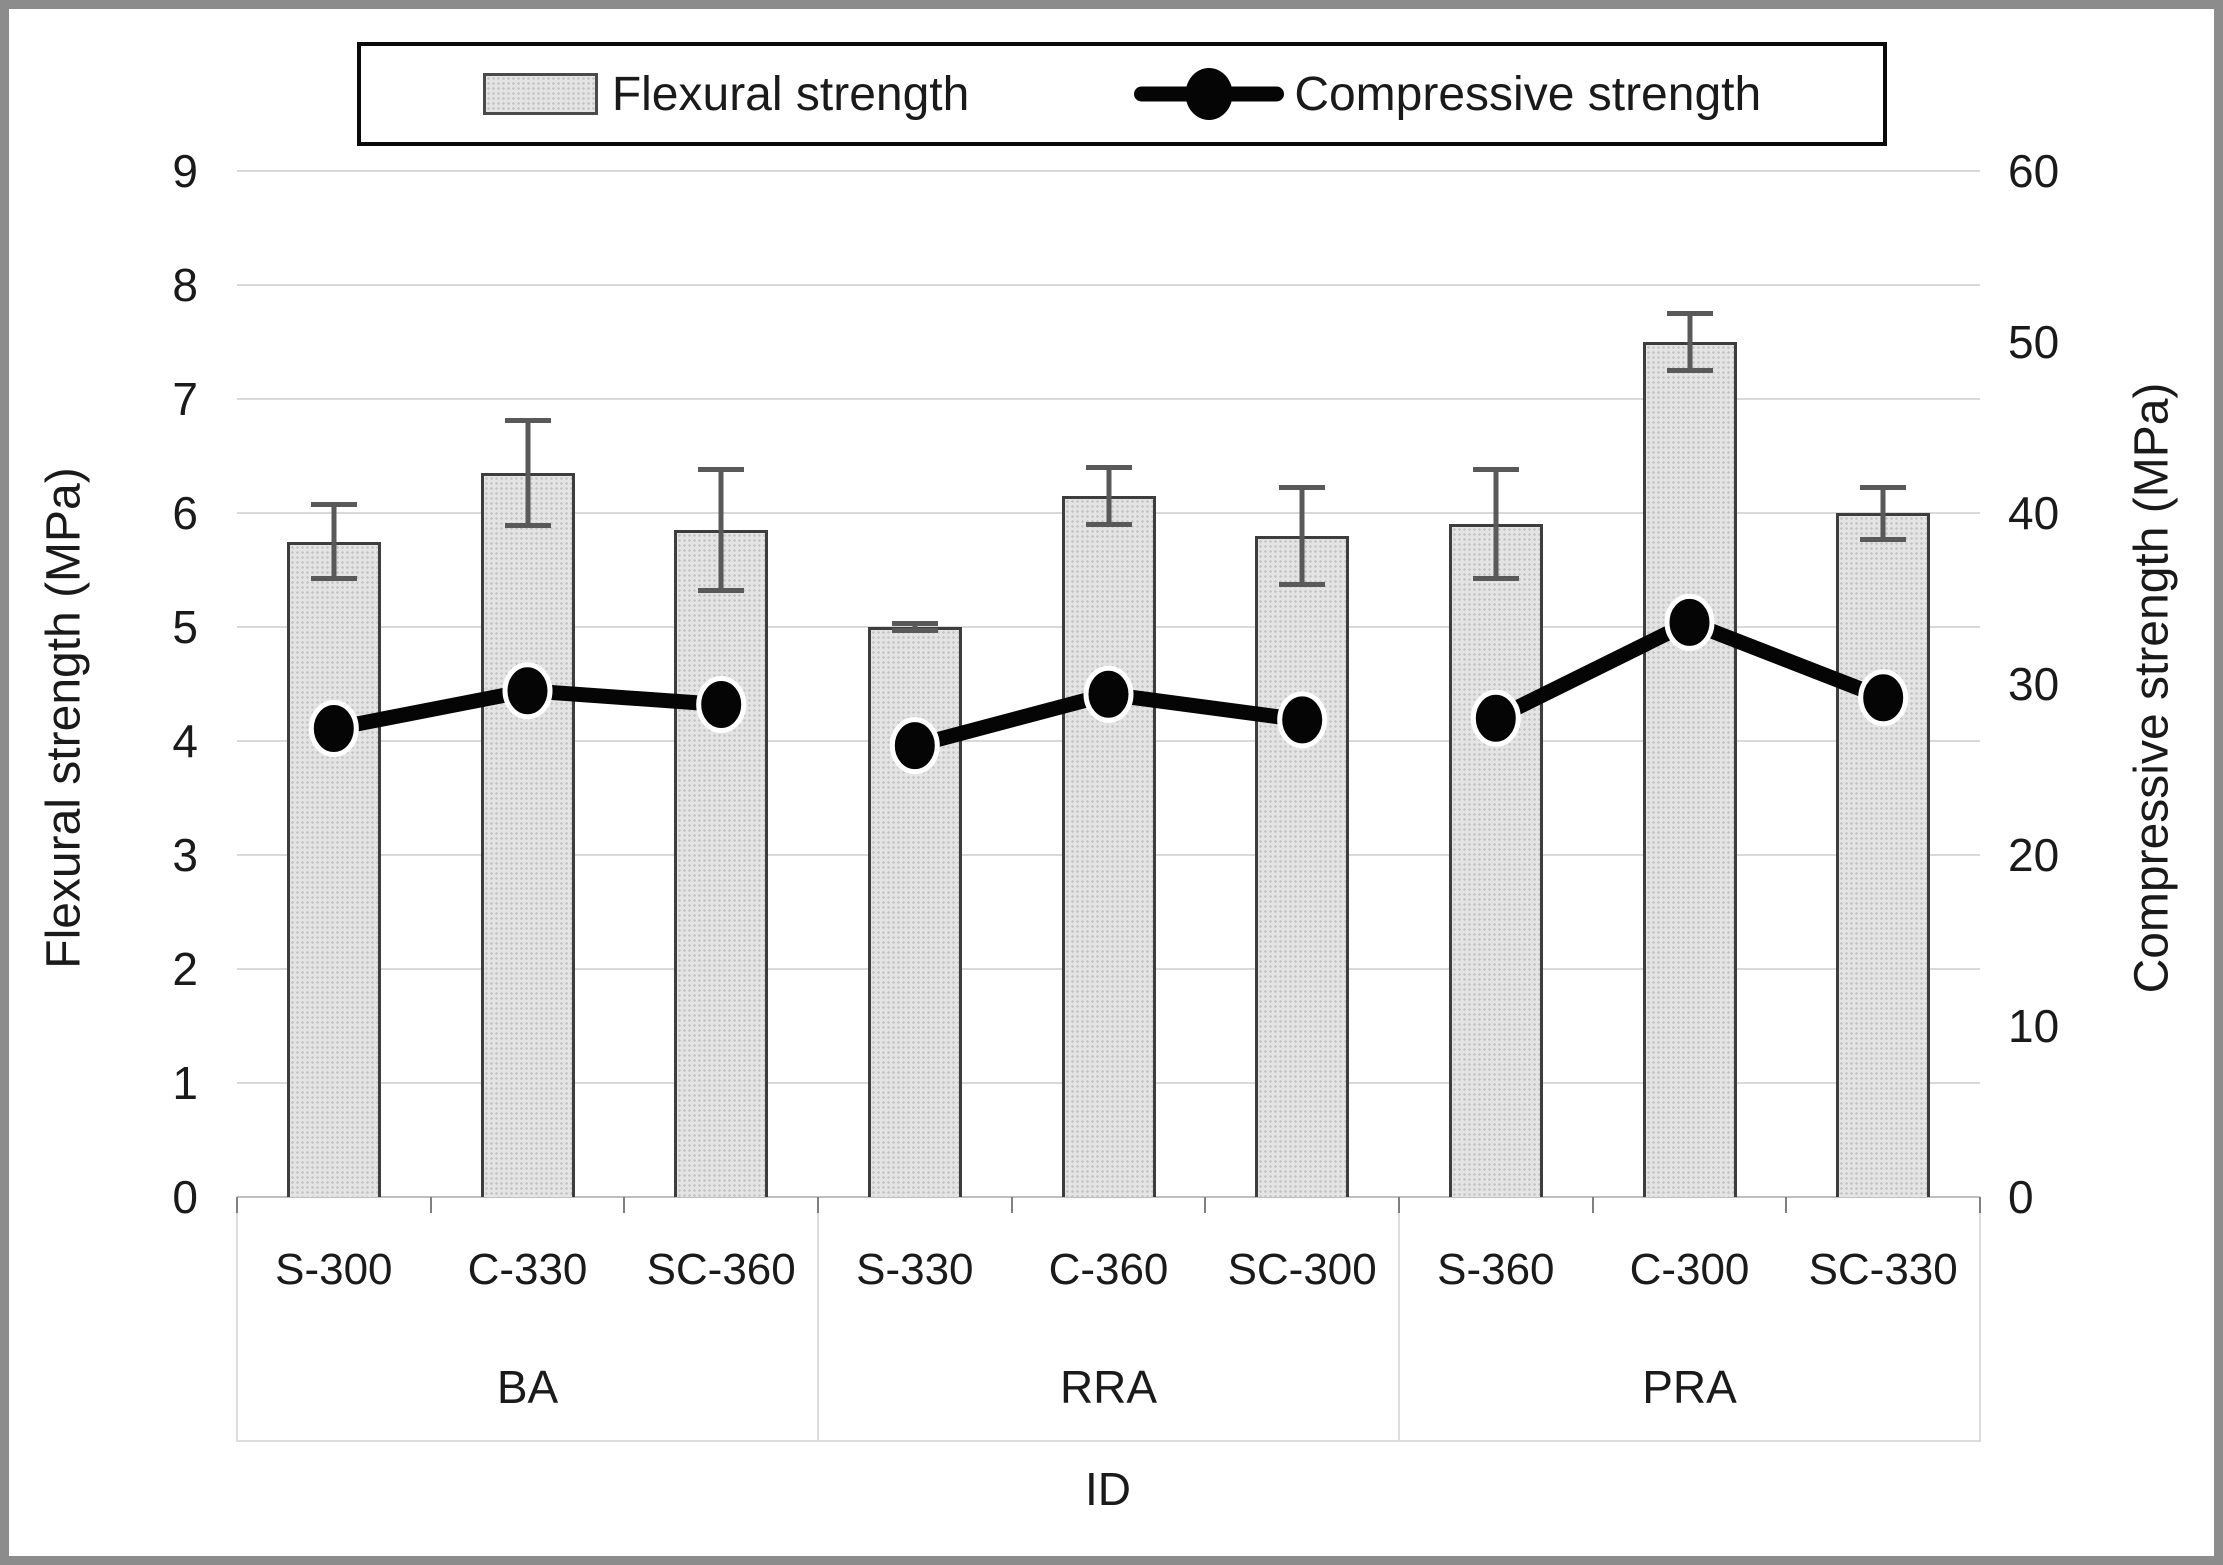  I want to click on chart-legend: Flexural strength Compressive strength, so click(1122, 94).